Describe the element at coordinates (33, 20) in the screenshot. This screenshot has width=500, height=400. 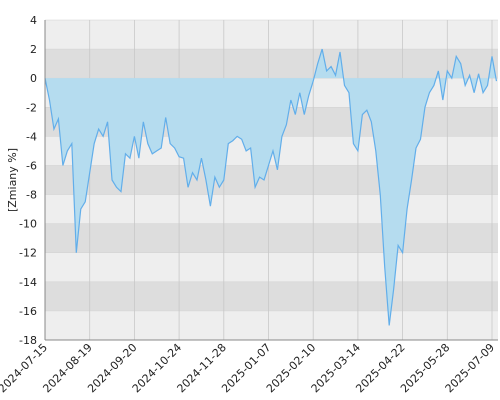
I see `y-tick-label: 4` at that location.